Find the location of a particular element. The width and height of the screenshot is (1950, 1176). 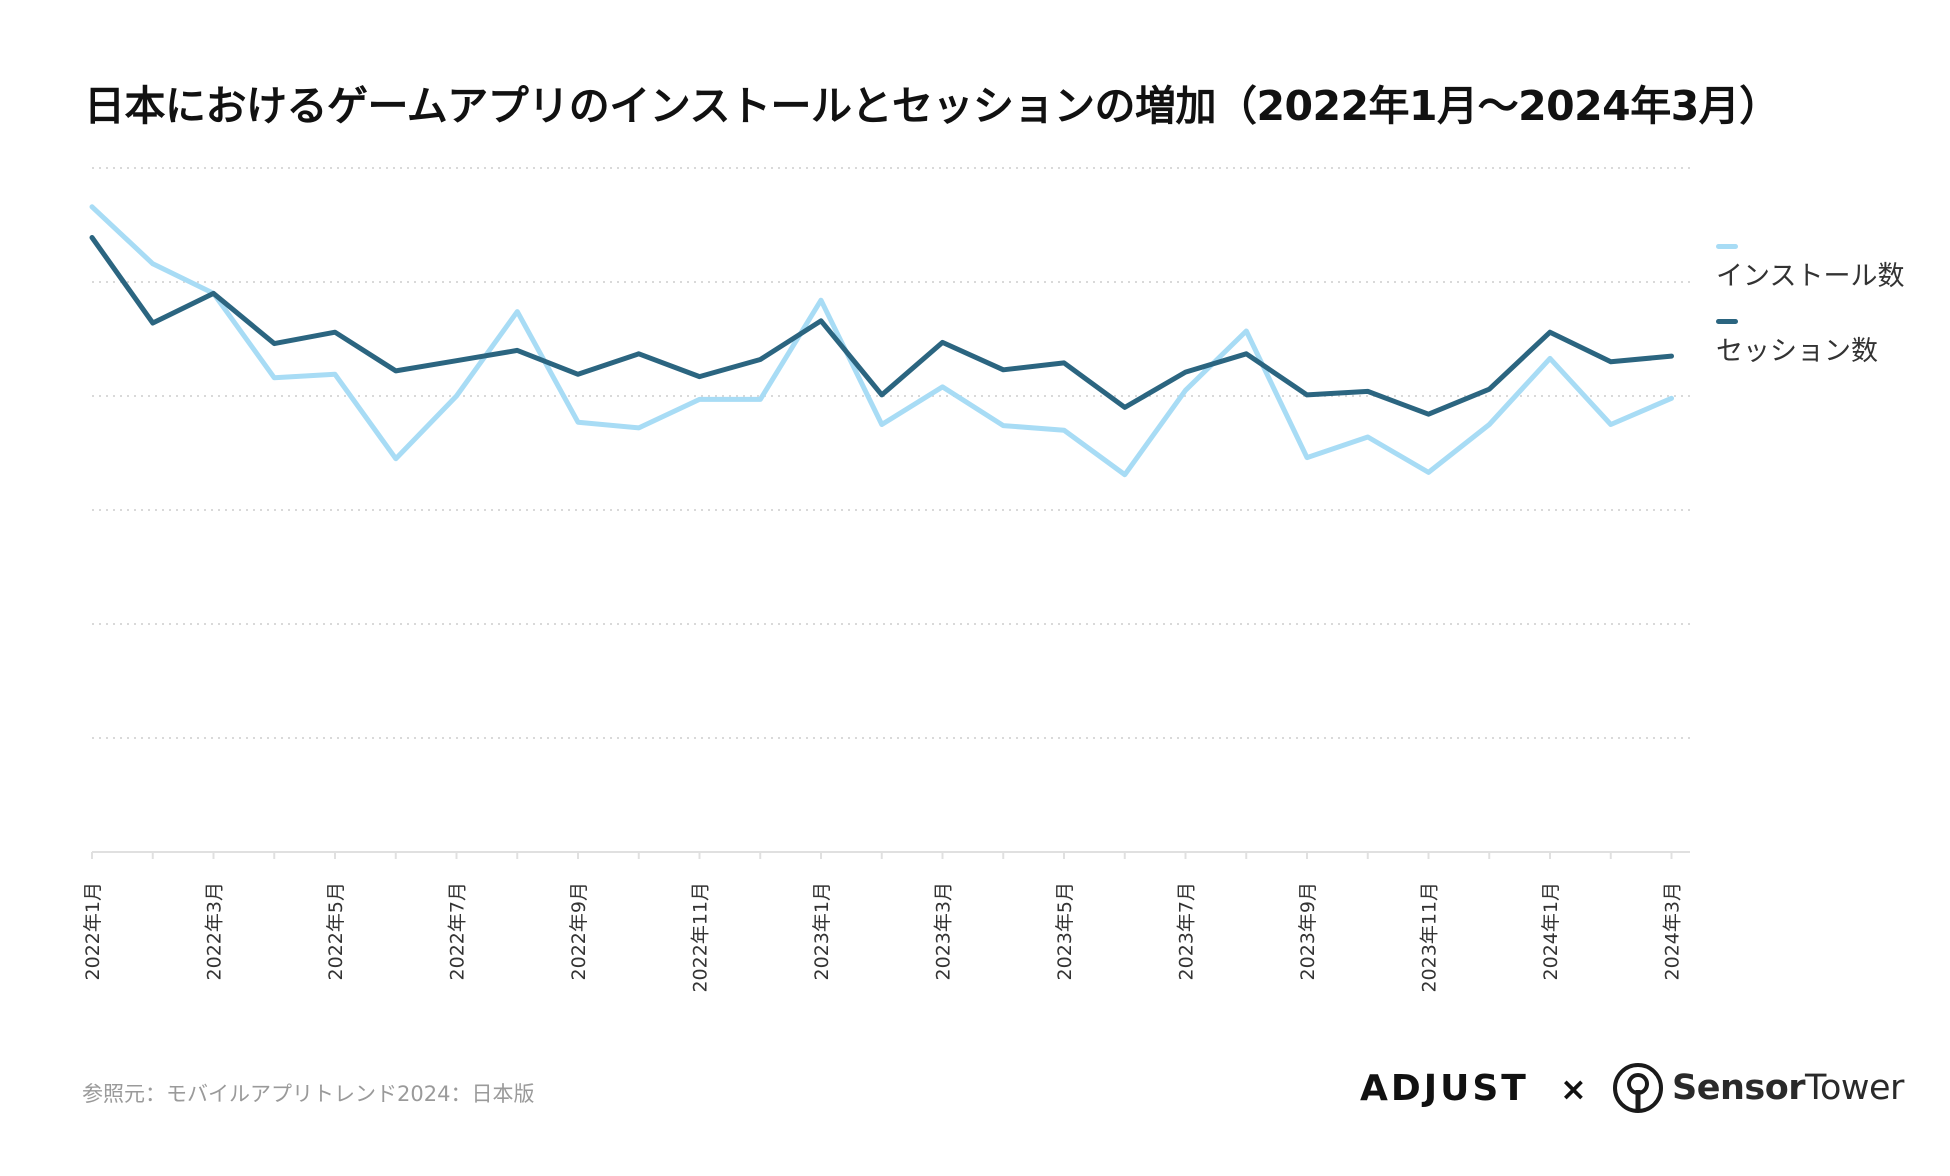

sensor-tower-wordmark: SensorTower is located at coordinates (1788, 1088).